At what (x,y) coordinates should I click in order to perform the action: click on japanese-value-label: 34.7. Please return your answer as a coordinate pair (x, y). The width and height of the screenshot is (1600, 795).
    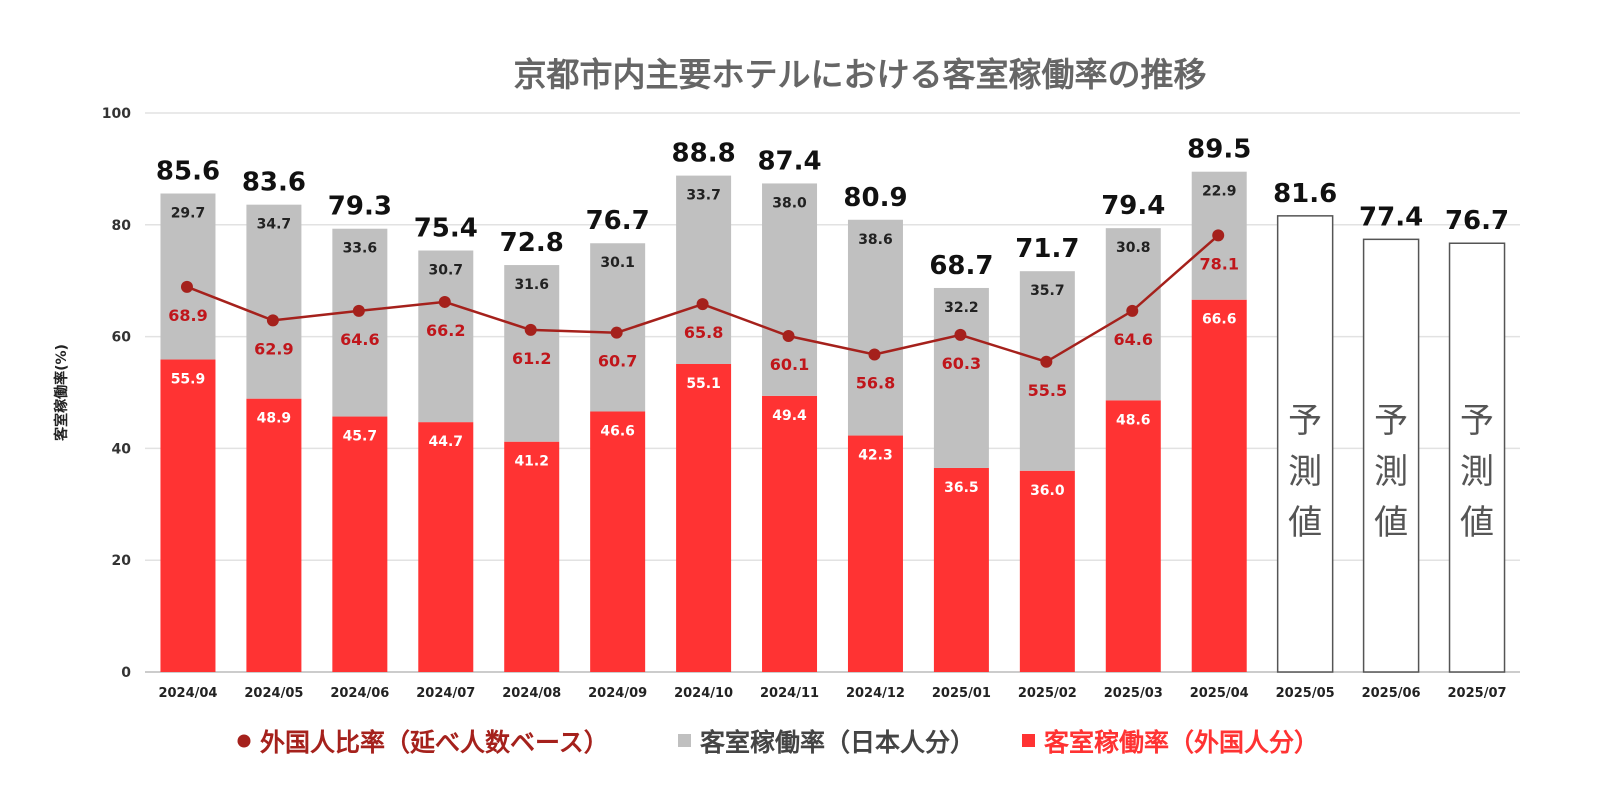
    Looking at the image, I should click on (274, 225).